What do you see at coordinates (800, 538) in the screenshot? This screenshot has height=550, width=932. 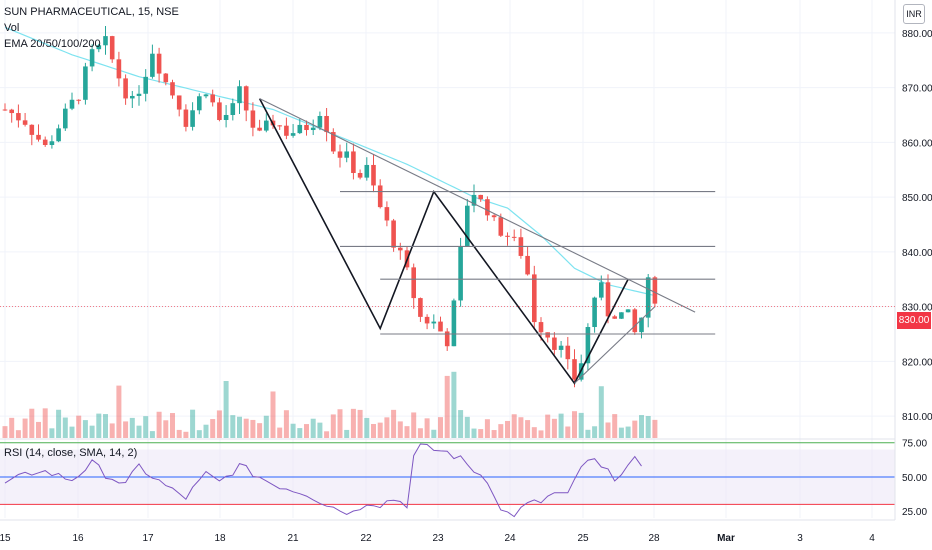 I see `x-tick-label: 3` at bounding box center [800, 538].